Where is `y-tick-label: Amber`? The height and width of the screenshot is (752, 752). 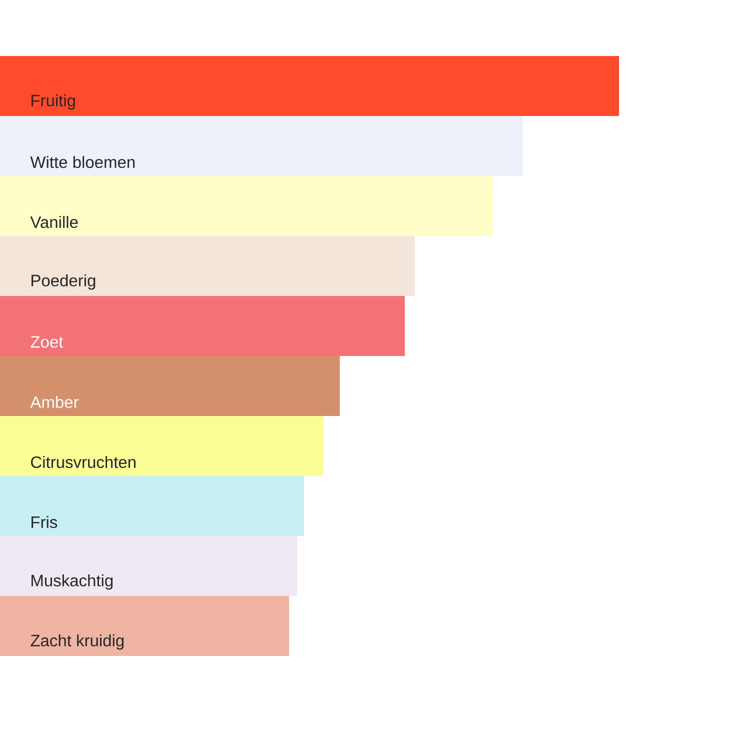 y-tick-label: Amber is located at coordinates (54, 402).